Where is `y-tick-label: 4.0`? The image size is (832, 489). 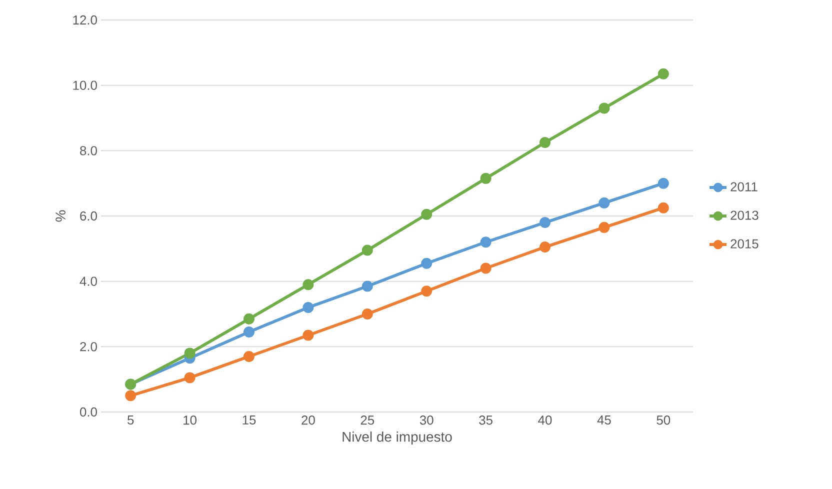 y-tick-label: 4.0 is located at coordinates (88, 281).